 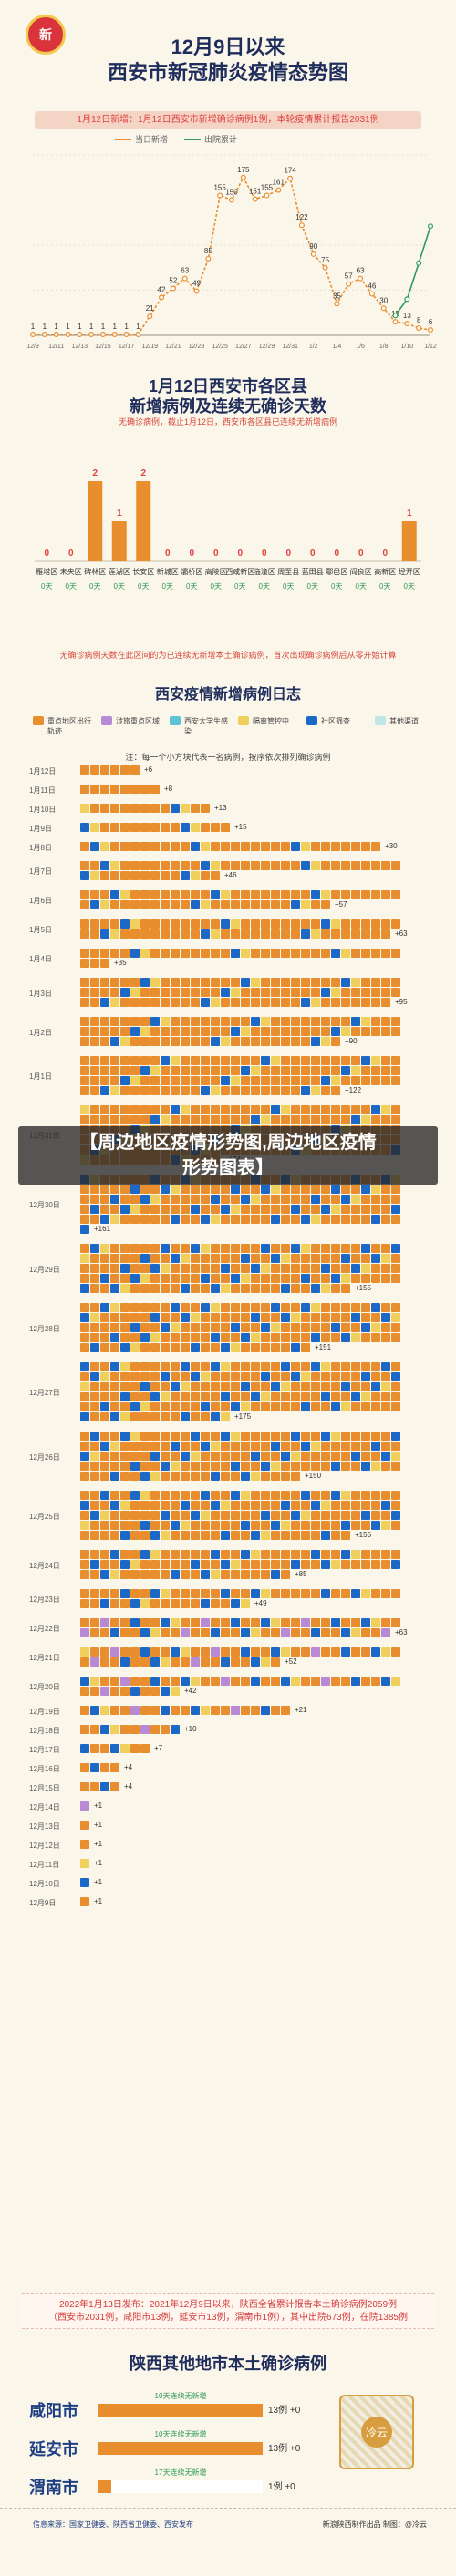 What do you see at coordinates (95, 473) in the screenshot?
I see `bar-value-label: 2` at bounding box center [95, 473].